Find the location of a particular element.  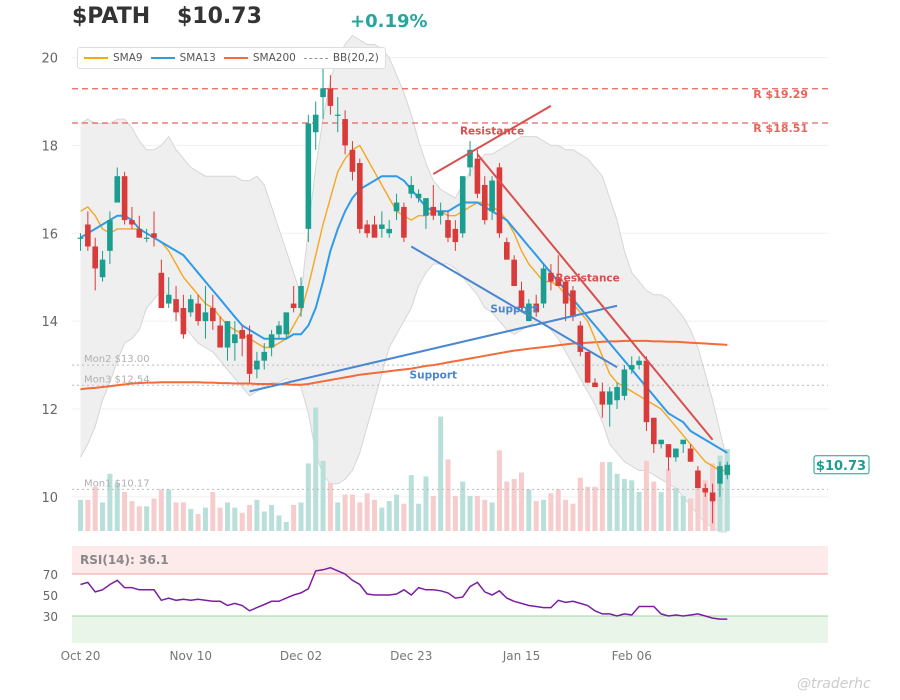

legend-item-sma9: SMA9 is located at coordinates (113, 58).